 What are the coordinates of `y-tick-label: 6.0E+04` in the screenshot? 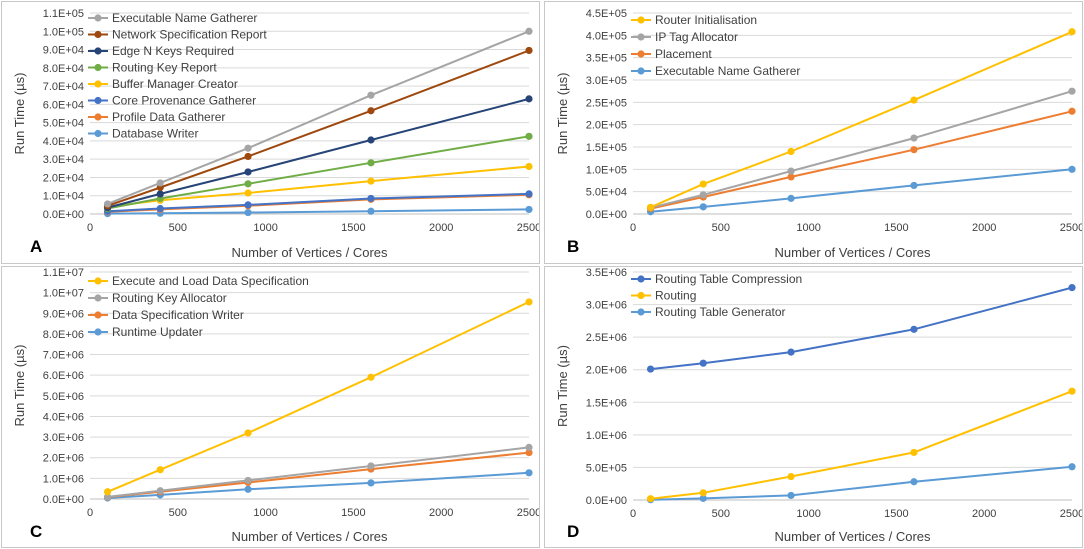 It's located at (63, 105).